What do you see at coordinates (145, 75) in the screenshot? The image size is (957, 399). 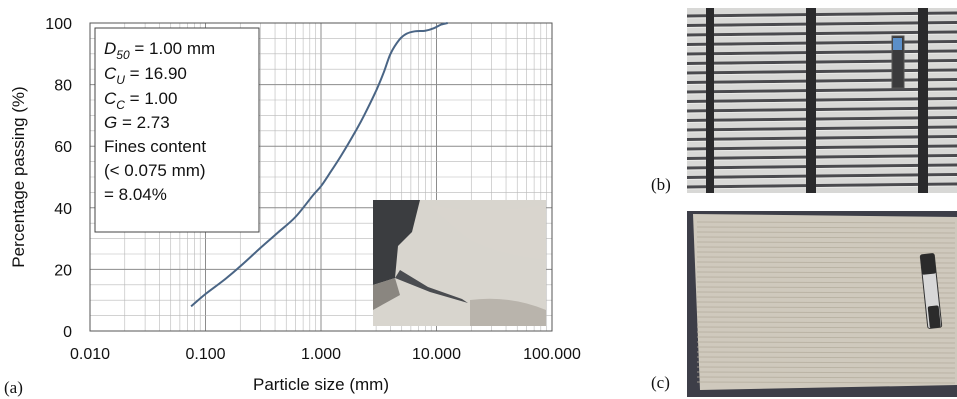 I see `cu-label: CU = 16.90` at bounding box center [145, 75].